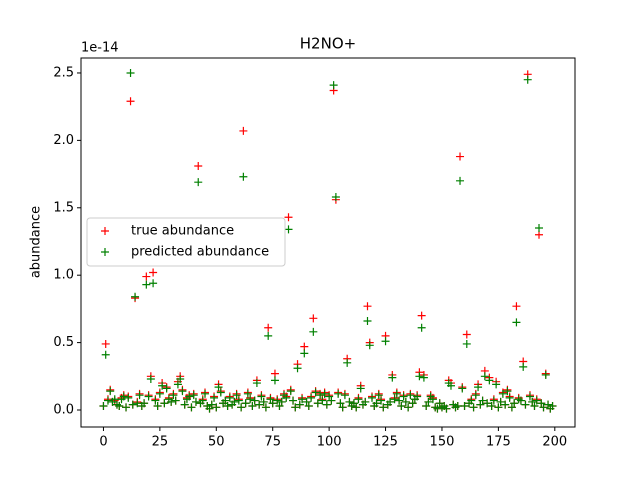 The image size is (640, 480). Describe the element at coordinates (63, 275) in the screenshot. I see `y-tick-label: 1.0` at that location.